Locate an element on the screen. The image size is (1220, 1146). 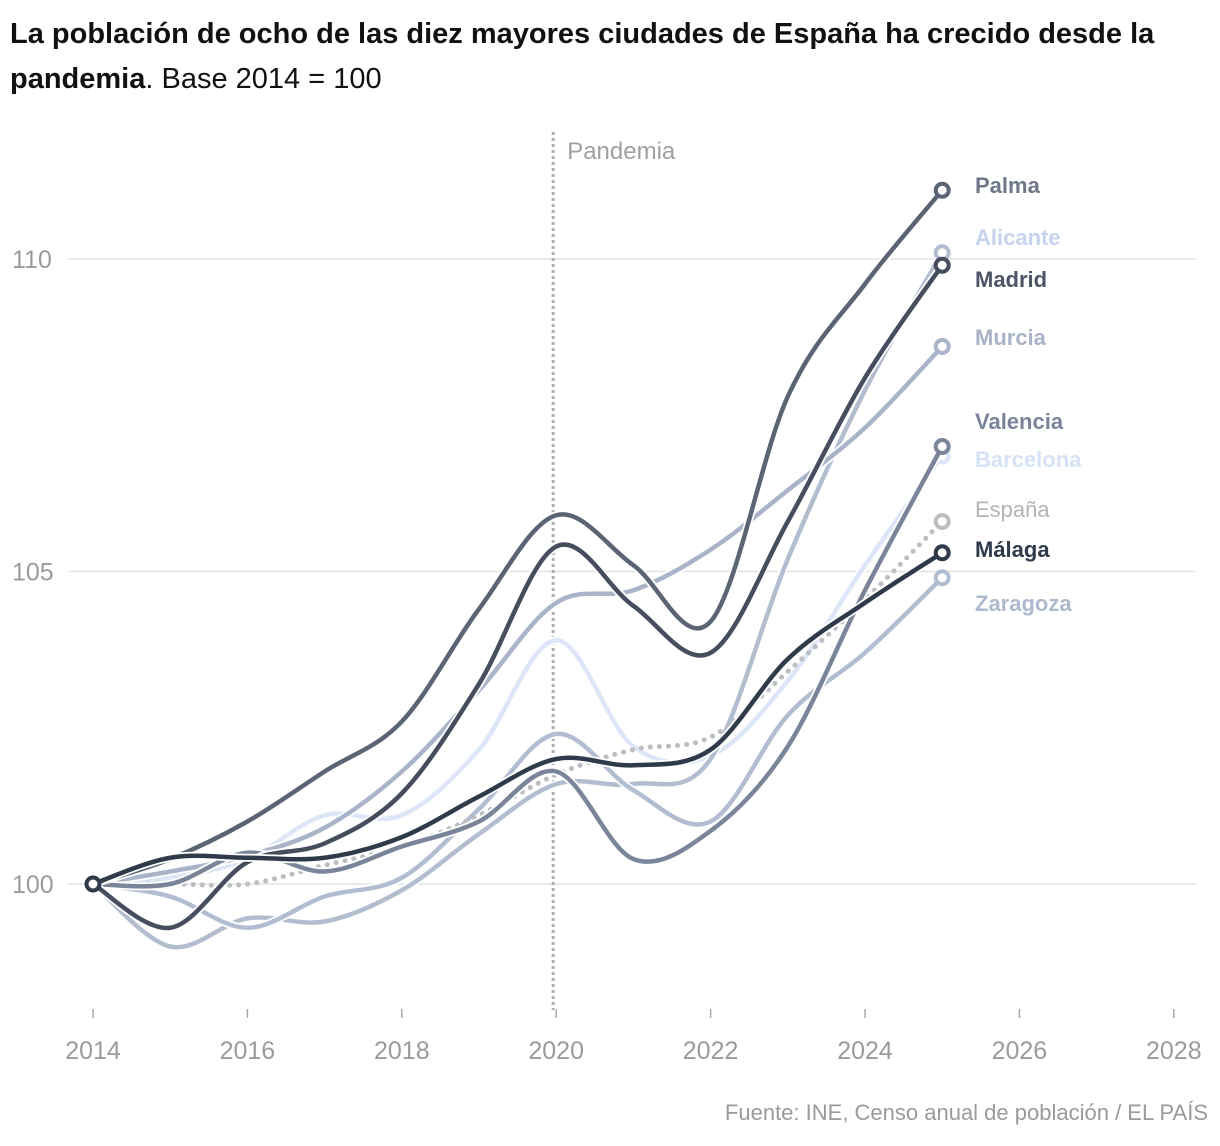
pandemia-annotation: Pandemia is located at coordinates (613, 571).